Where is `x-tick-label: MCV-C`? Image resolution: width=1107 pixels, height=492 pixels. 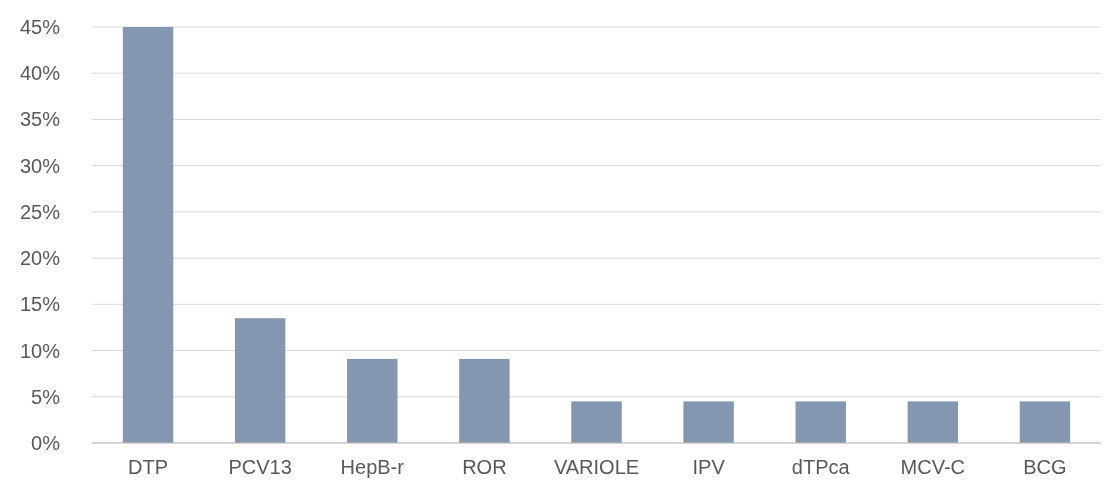
x-tick-label: MCV-C is located at coordinates (933, 467).